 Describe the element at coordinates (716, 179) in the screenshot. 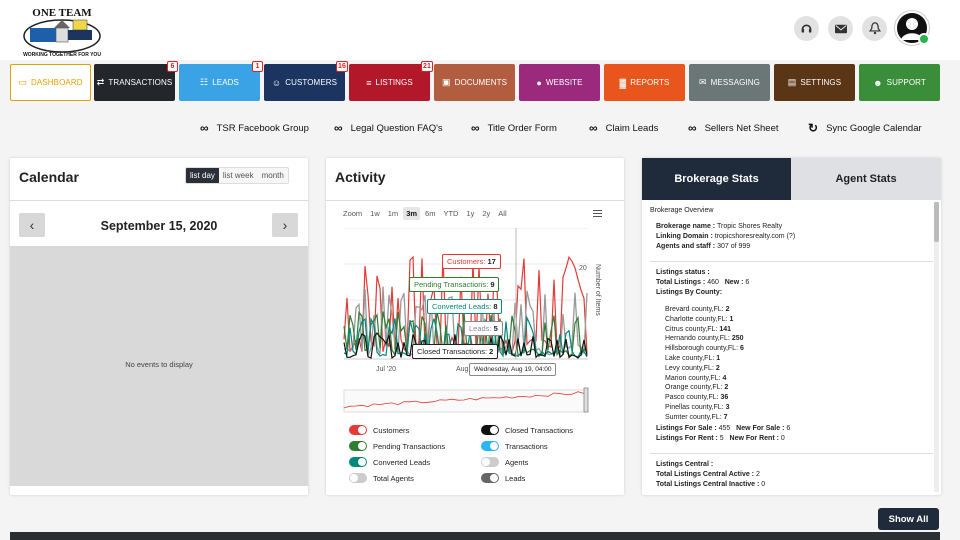

I see `tab-brokerage-stats: Brokerage Stats` at that location.